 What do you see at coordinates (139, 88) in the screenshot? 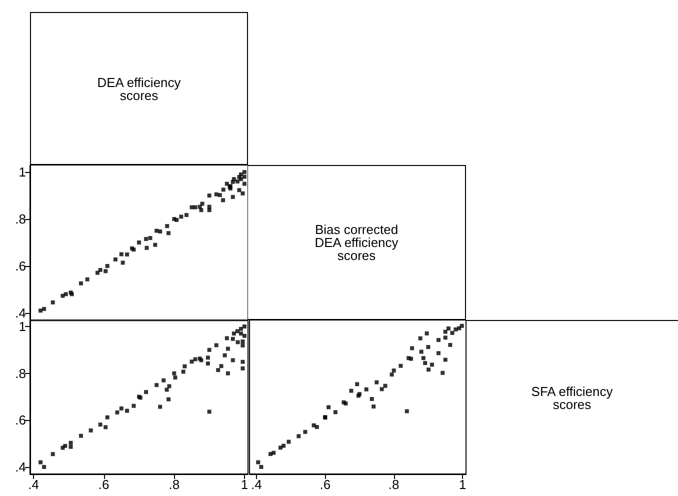
I see `text: DEA efficiency scores` at bounding box center [139, 88].